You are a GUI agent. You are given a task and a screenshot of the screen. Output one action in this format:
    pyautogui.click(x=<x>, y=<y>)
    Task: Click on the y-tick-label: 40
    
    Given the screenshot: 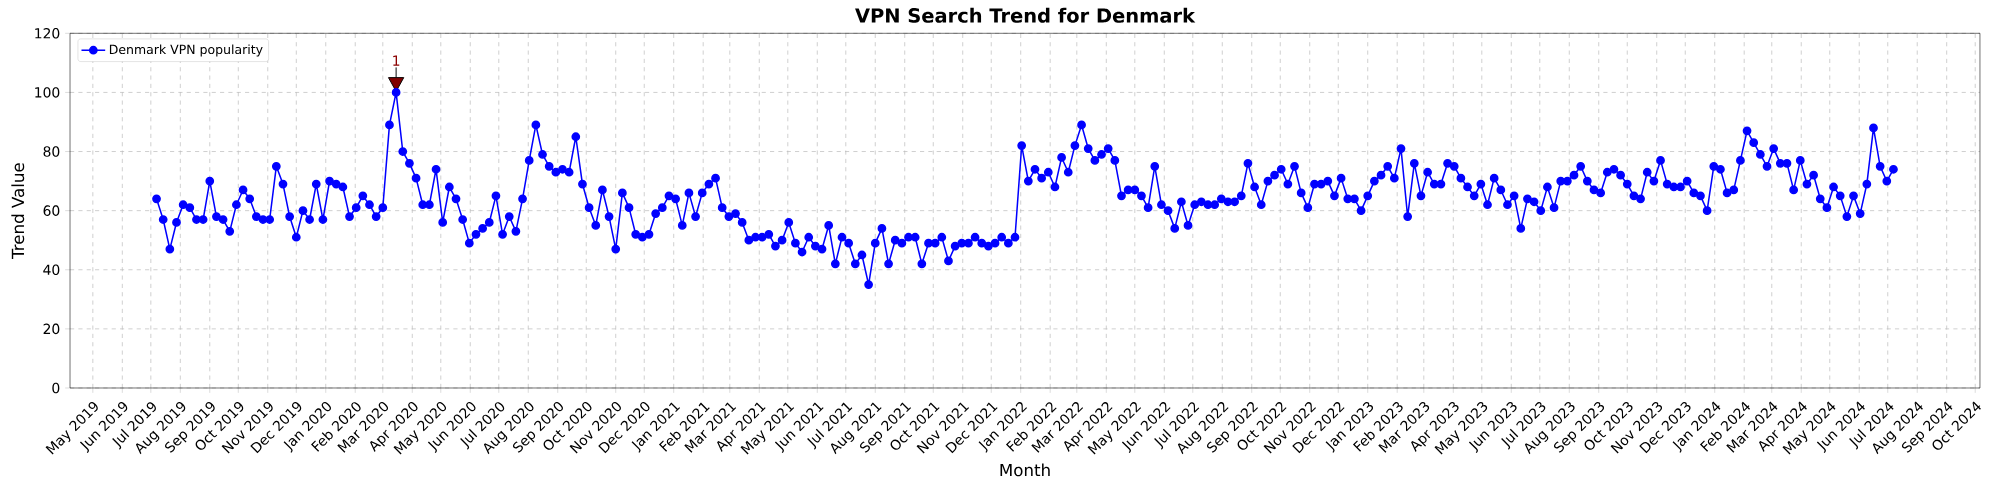 What is the action you would take?
    pyautogui.click(x=51, y=270)
    